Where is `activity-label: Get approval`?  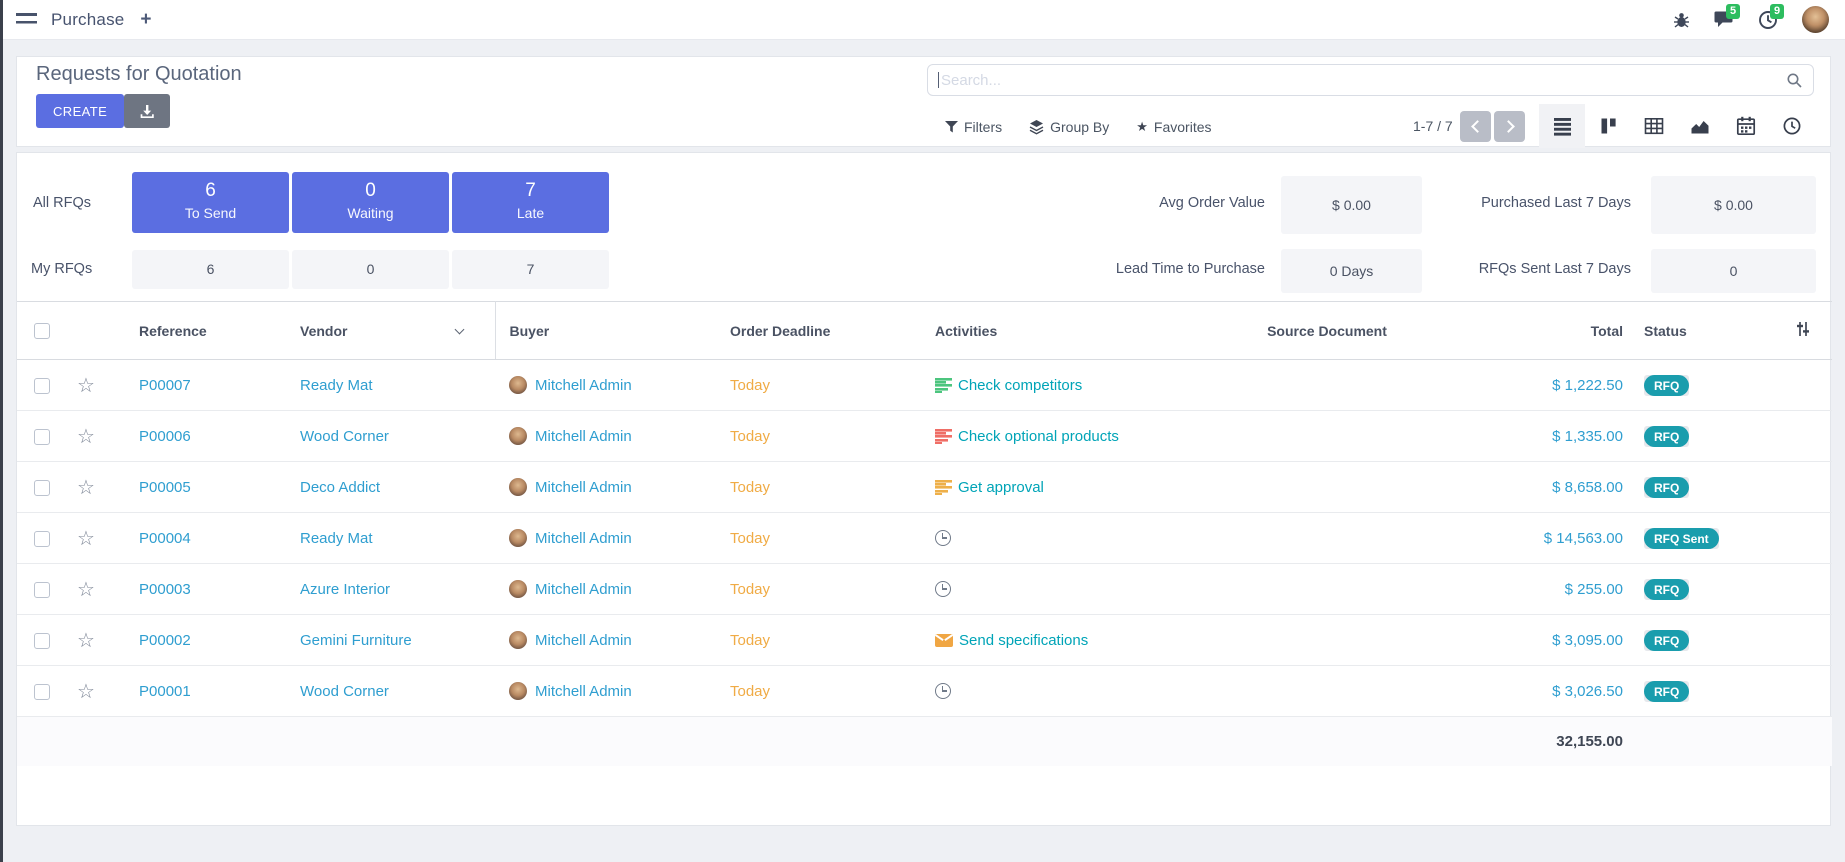 activity-label: Get approval is located at coordinates (1001, 487).